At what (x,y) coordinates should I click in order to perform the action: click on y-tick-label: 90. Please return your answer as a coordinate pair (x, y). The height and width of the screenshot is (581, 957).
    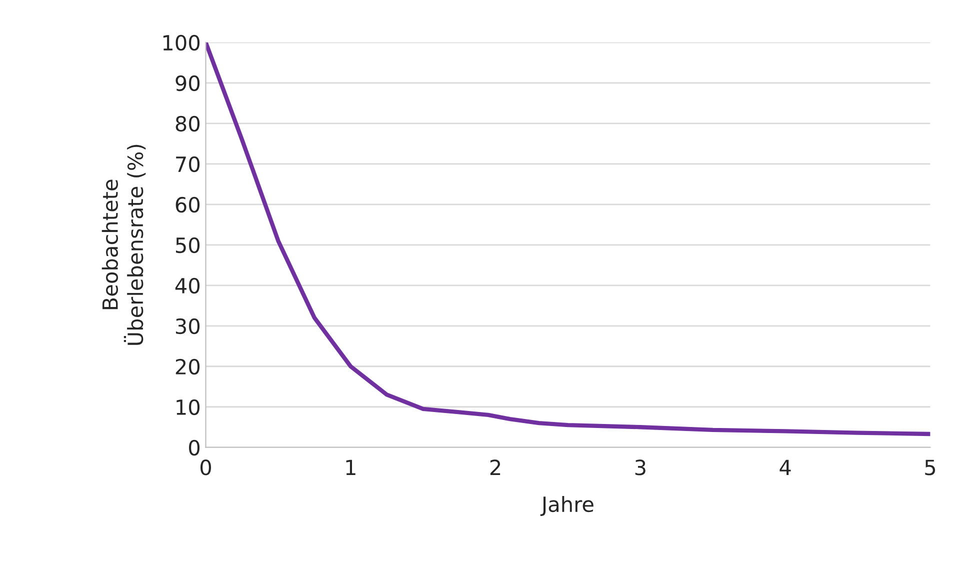
    Looking at the image, I should click on (188, 83).